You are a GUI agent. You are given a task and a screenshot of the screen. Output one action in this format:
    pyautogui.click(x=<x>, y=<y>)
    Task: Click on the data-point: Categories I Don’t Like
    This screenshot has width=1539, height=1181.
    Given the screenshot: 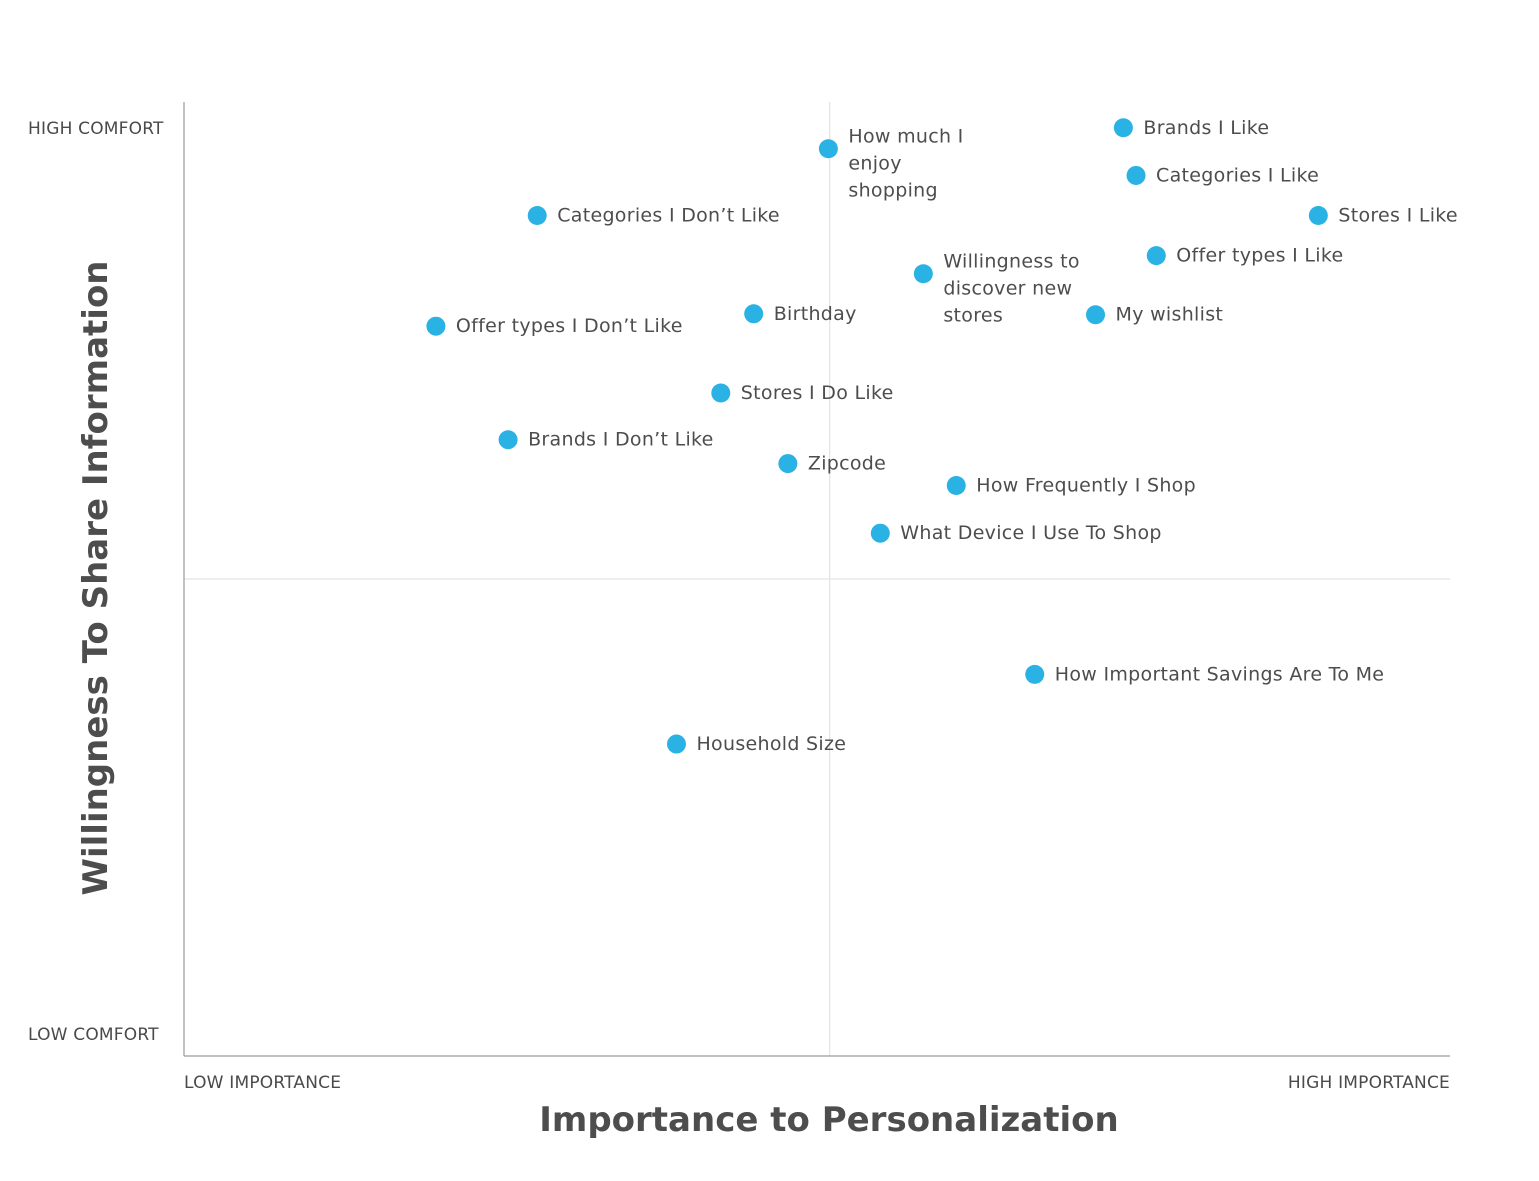 What is the action you would take?
    pyautogui.click(x=653, y=216)
    